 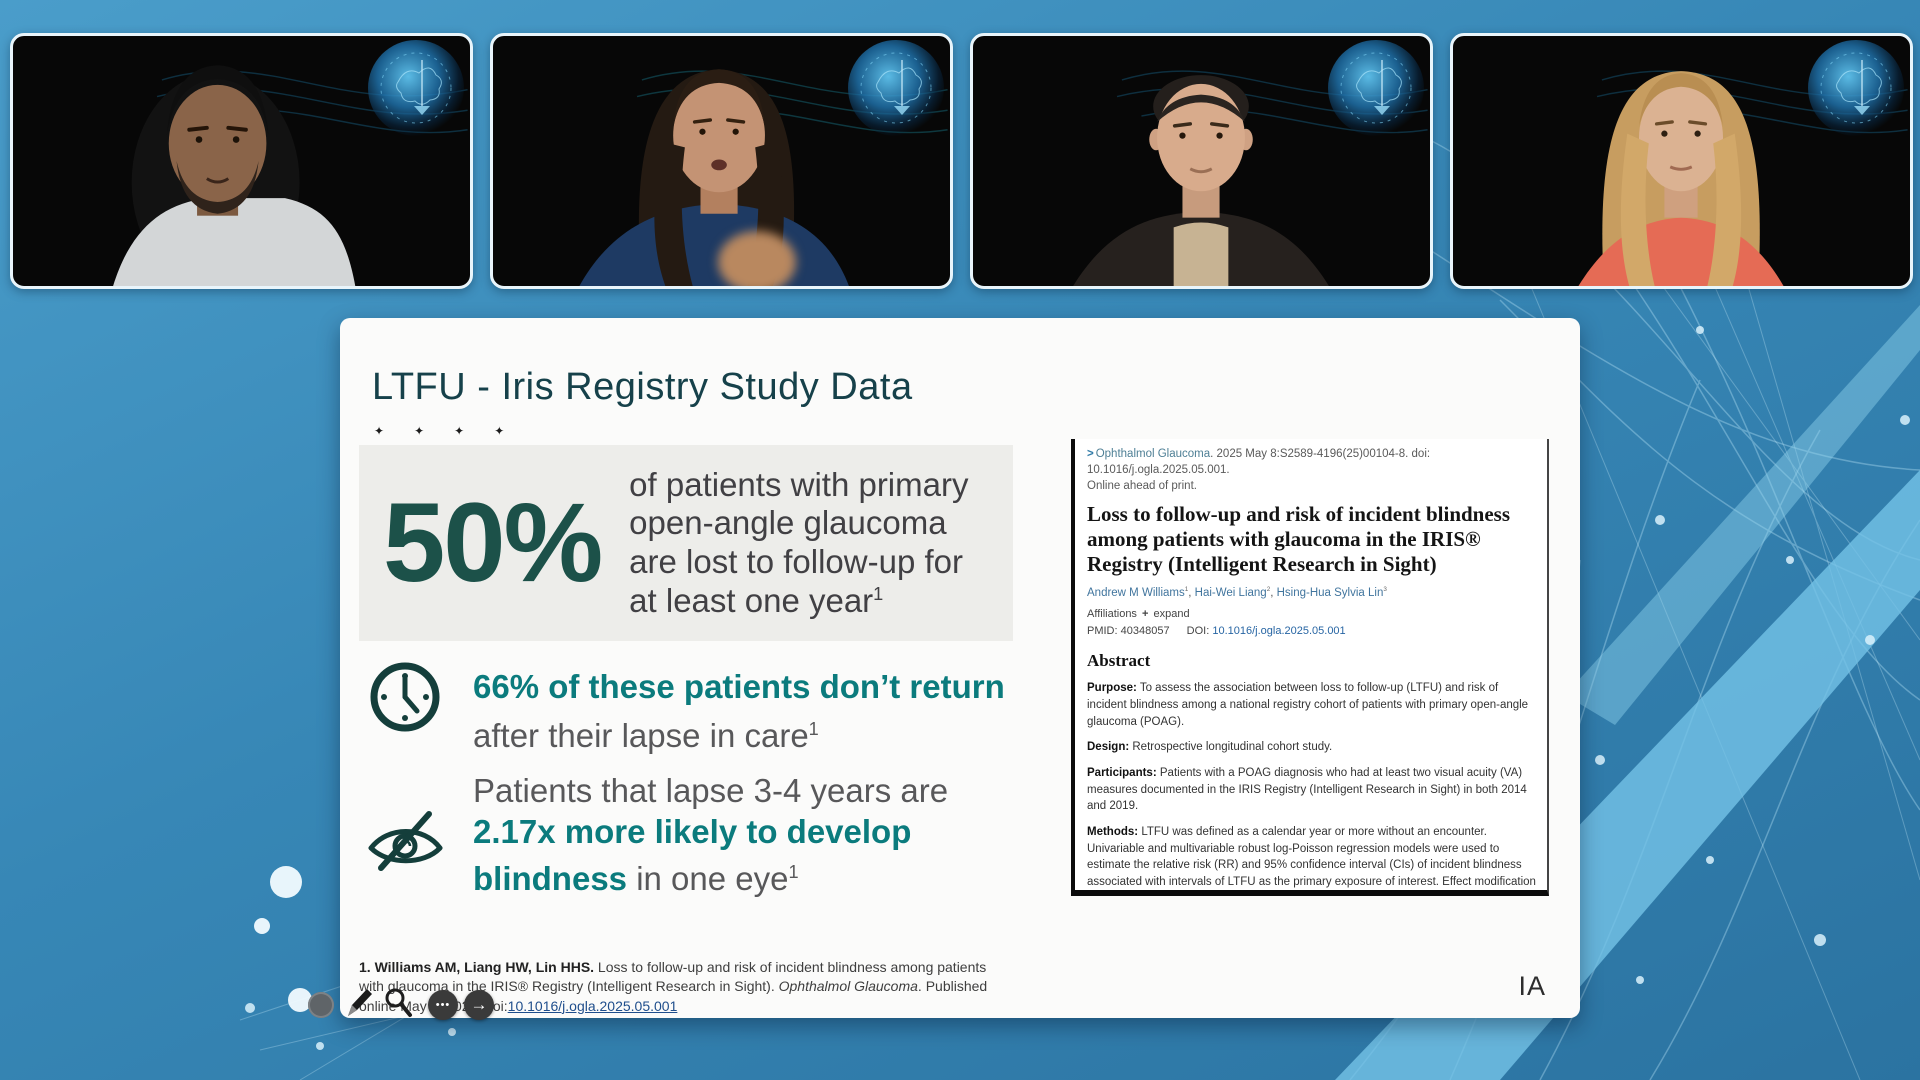 I want to click on author-link: Hai-Wei Liang, so click(x=1230, y=593).